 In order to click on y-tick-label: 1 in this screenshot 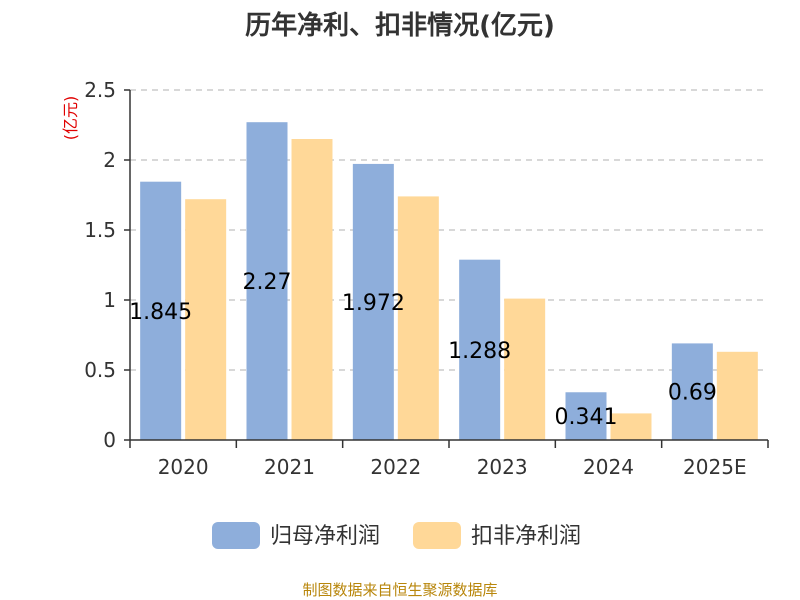, I will do `click(109, 300)`.